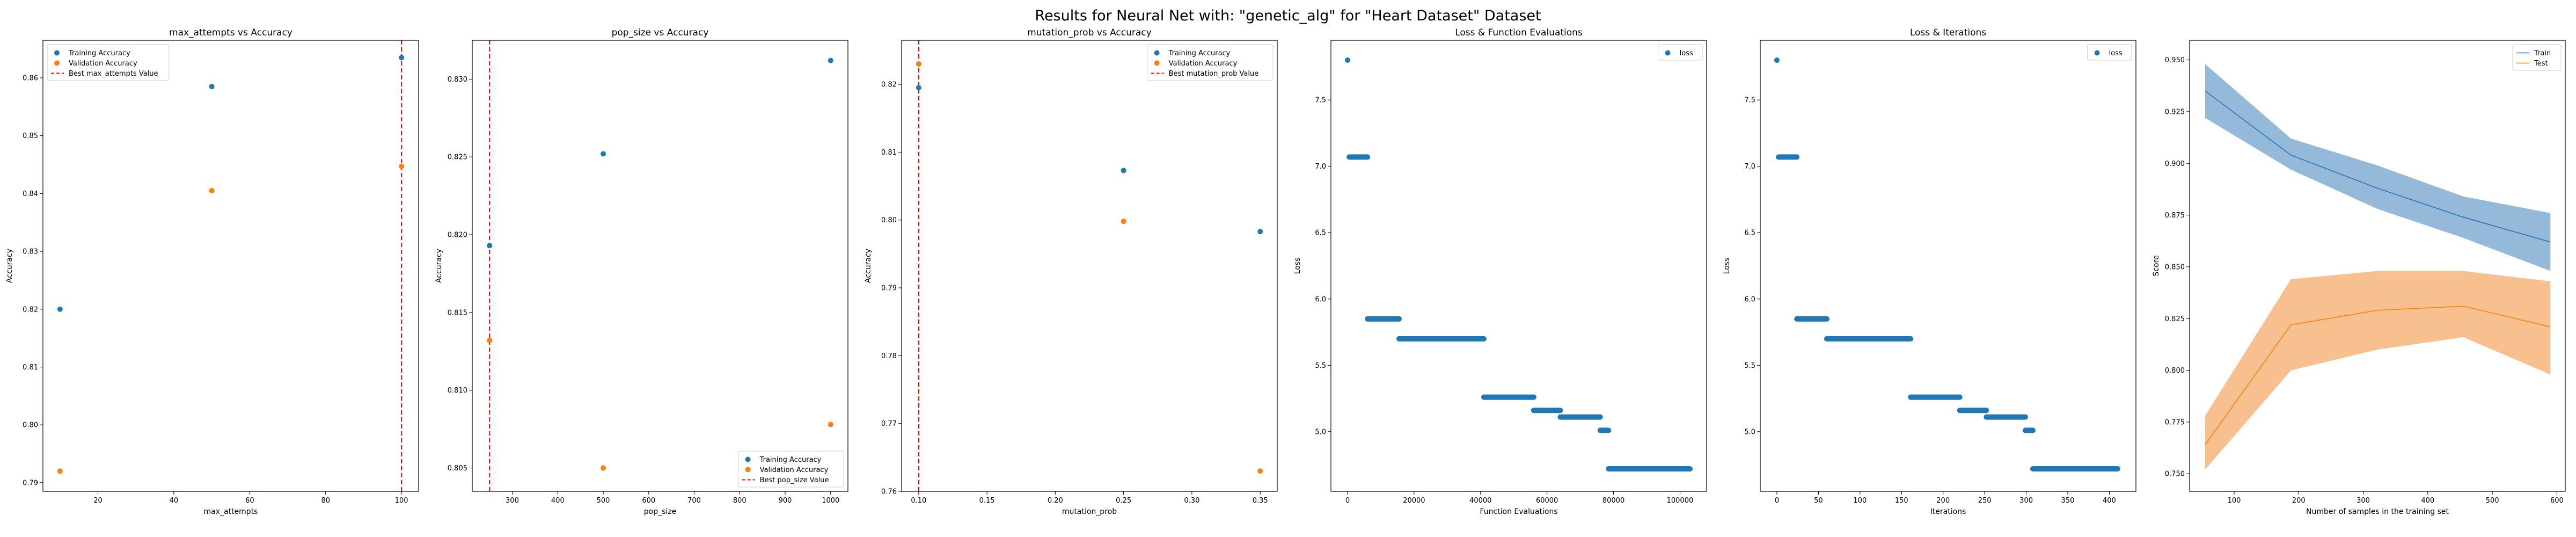 This screenshot has height=537, width=2576. What do you see at coordinates (889, 356) in the screenshot?
I see `y-tick-label: 0.78` at bounding box center [889, 356].